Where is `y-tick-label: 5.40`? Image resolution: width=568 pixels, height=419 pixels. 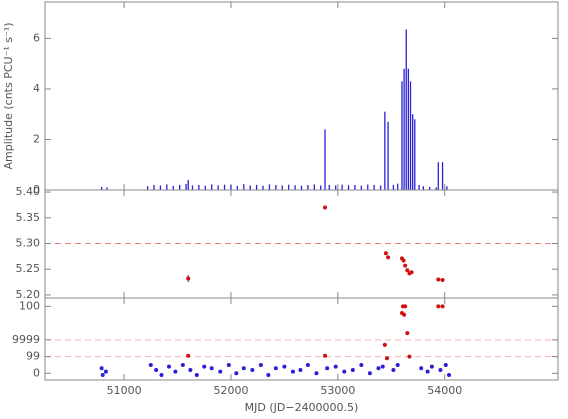 y-tick-label: 5.40 is located at coordinates (28, 191).